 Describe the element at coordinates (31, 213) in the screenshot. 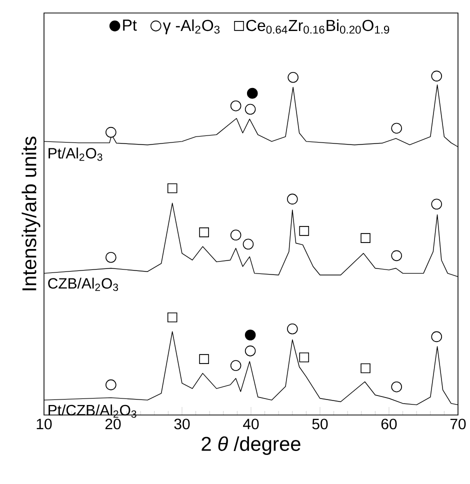

I see `y-axis-title: Intensity/arb units` at that location.